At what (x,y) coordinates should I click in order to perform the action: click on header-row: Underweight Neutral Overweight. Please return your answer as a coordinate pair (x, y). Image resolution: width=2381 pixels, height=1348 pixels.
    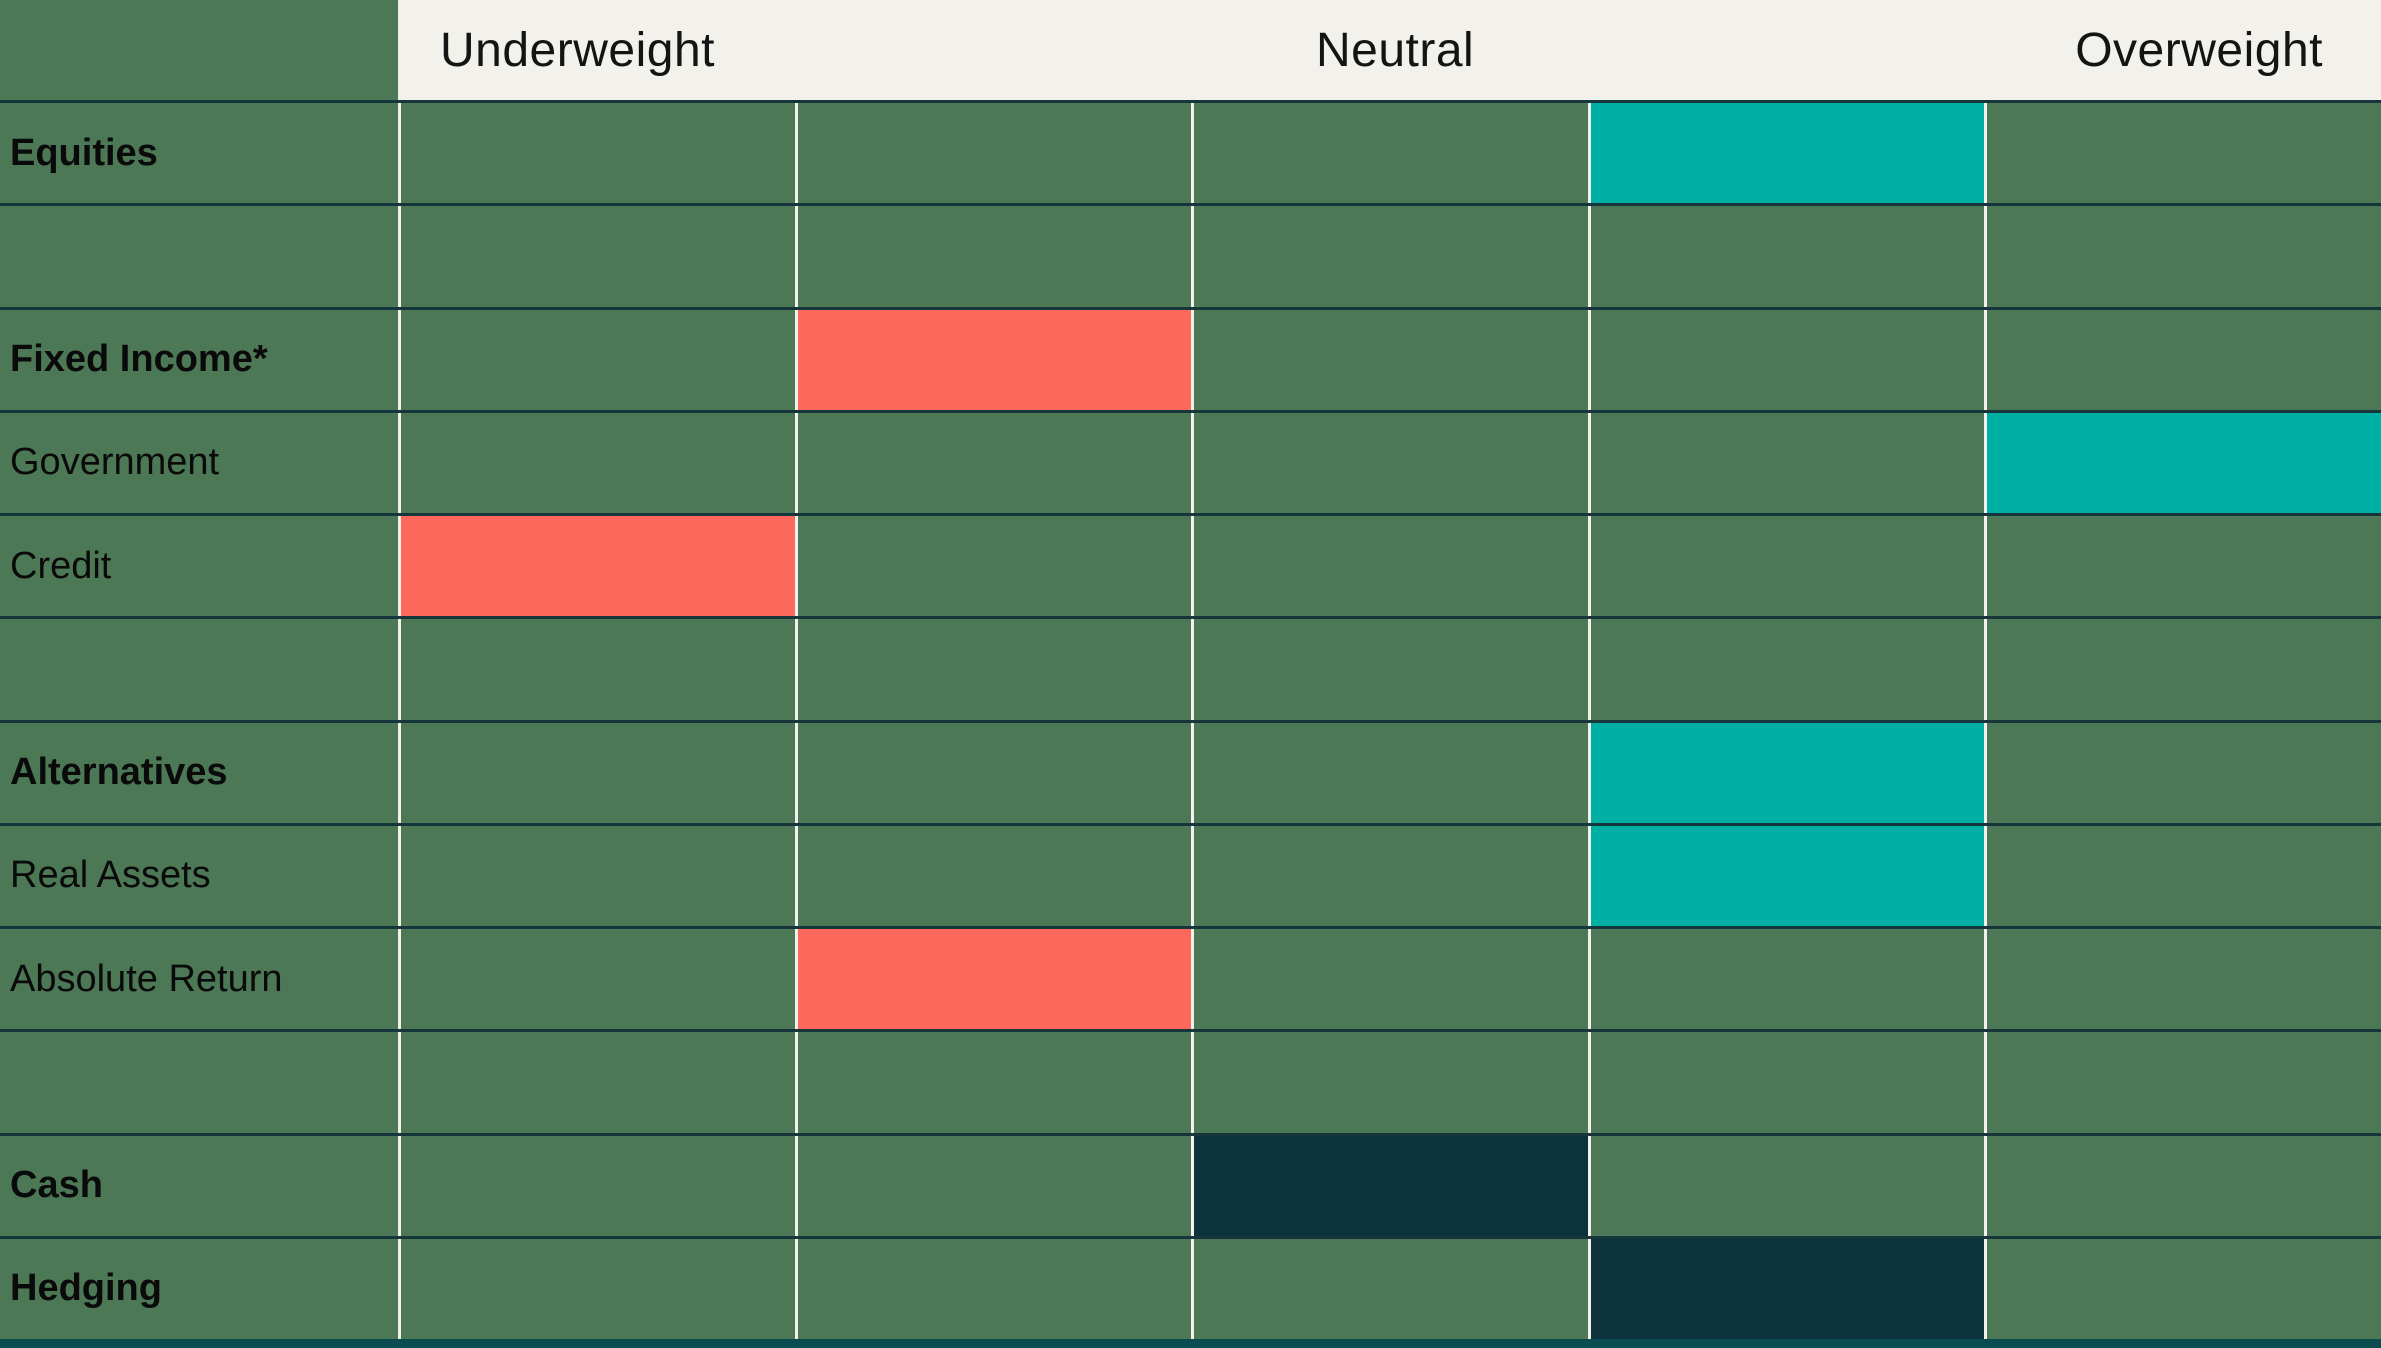
    Looking at the image, I should click on (1190, 50).